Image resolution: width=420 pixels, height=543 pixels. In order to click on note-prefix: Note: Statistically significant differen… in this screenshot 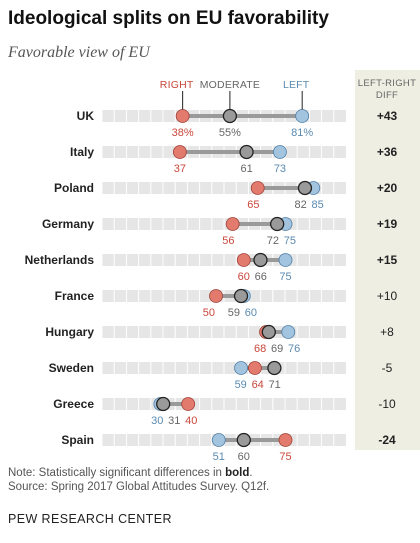, I will do `click(117, 473)`.